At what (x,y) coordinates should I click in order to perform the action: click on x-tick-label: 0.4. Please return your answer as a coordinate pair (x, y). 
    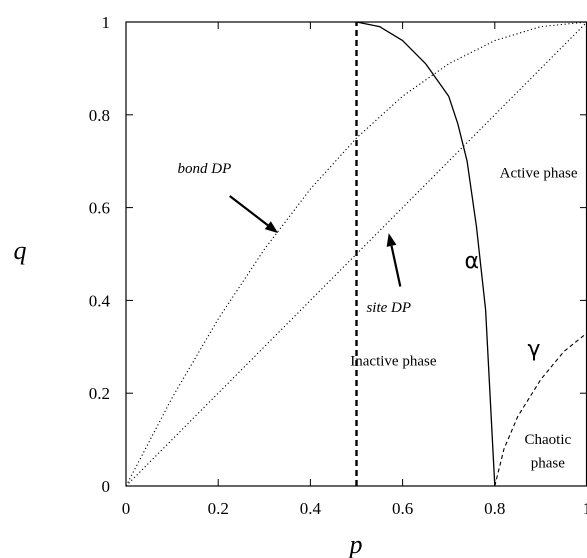
    Looking at the image, I should click on (311, 508).